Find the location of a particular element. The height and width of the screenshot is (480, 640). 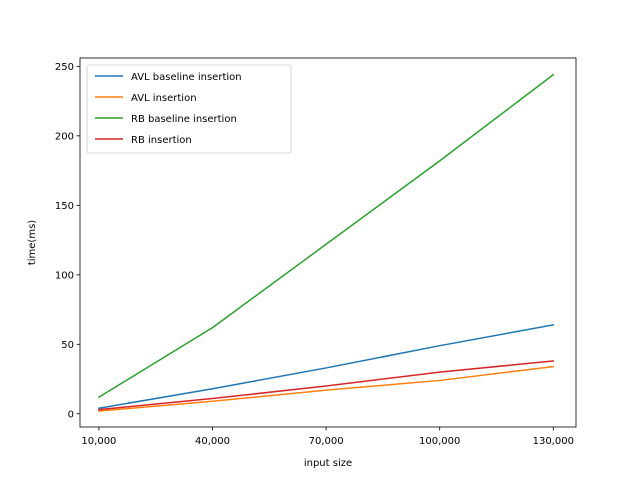

legend-label-2: AVL insertion is located at coordinates (164, 98).